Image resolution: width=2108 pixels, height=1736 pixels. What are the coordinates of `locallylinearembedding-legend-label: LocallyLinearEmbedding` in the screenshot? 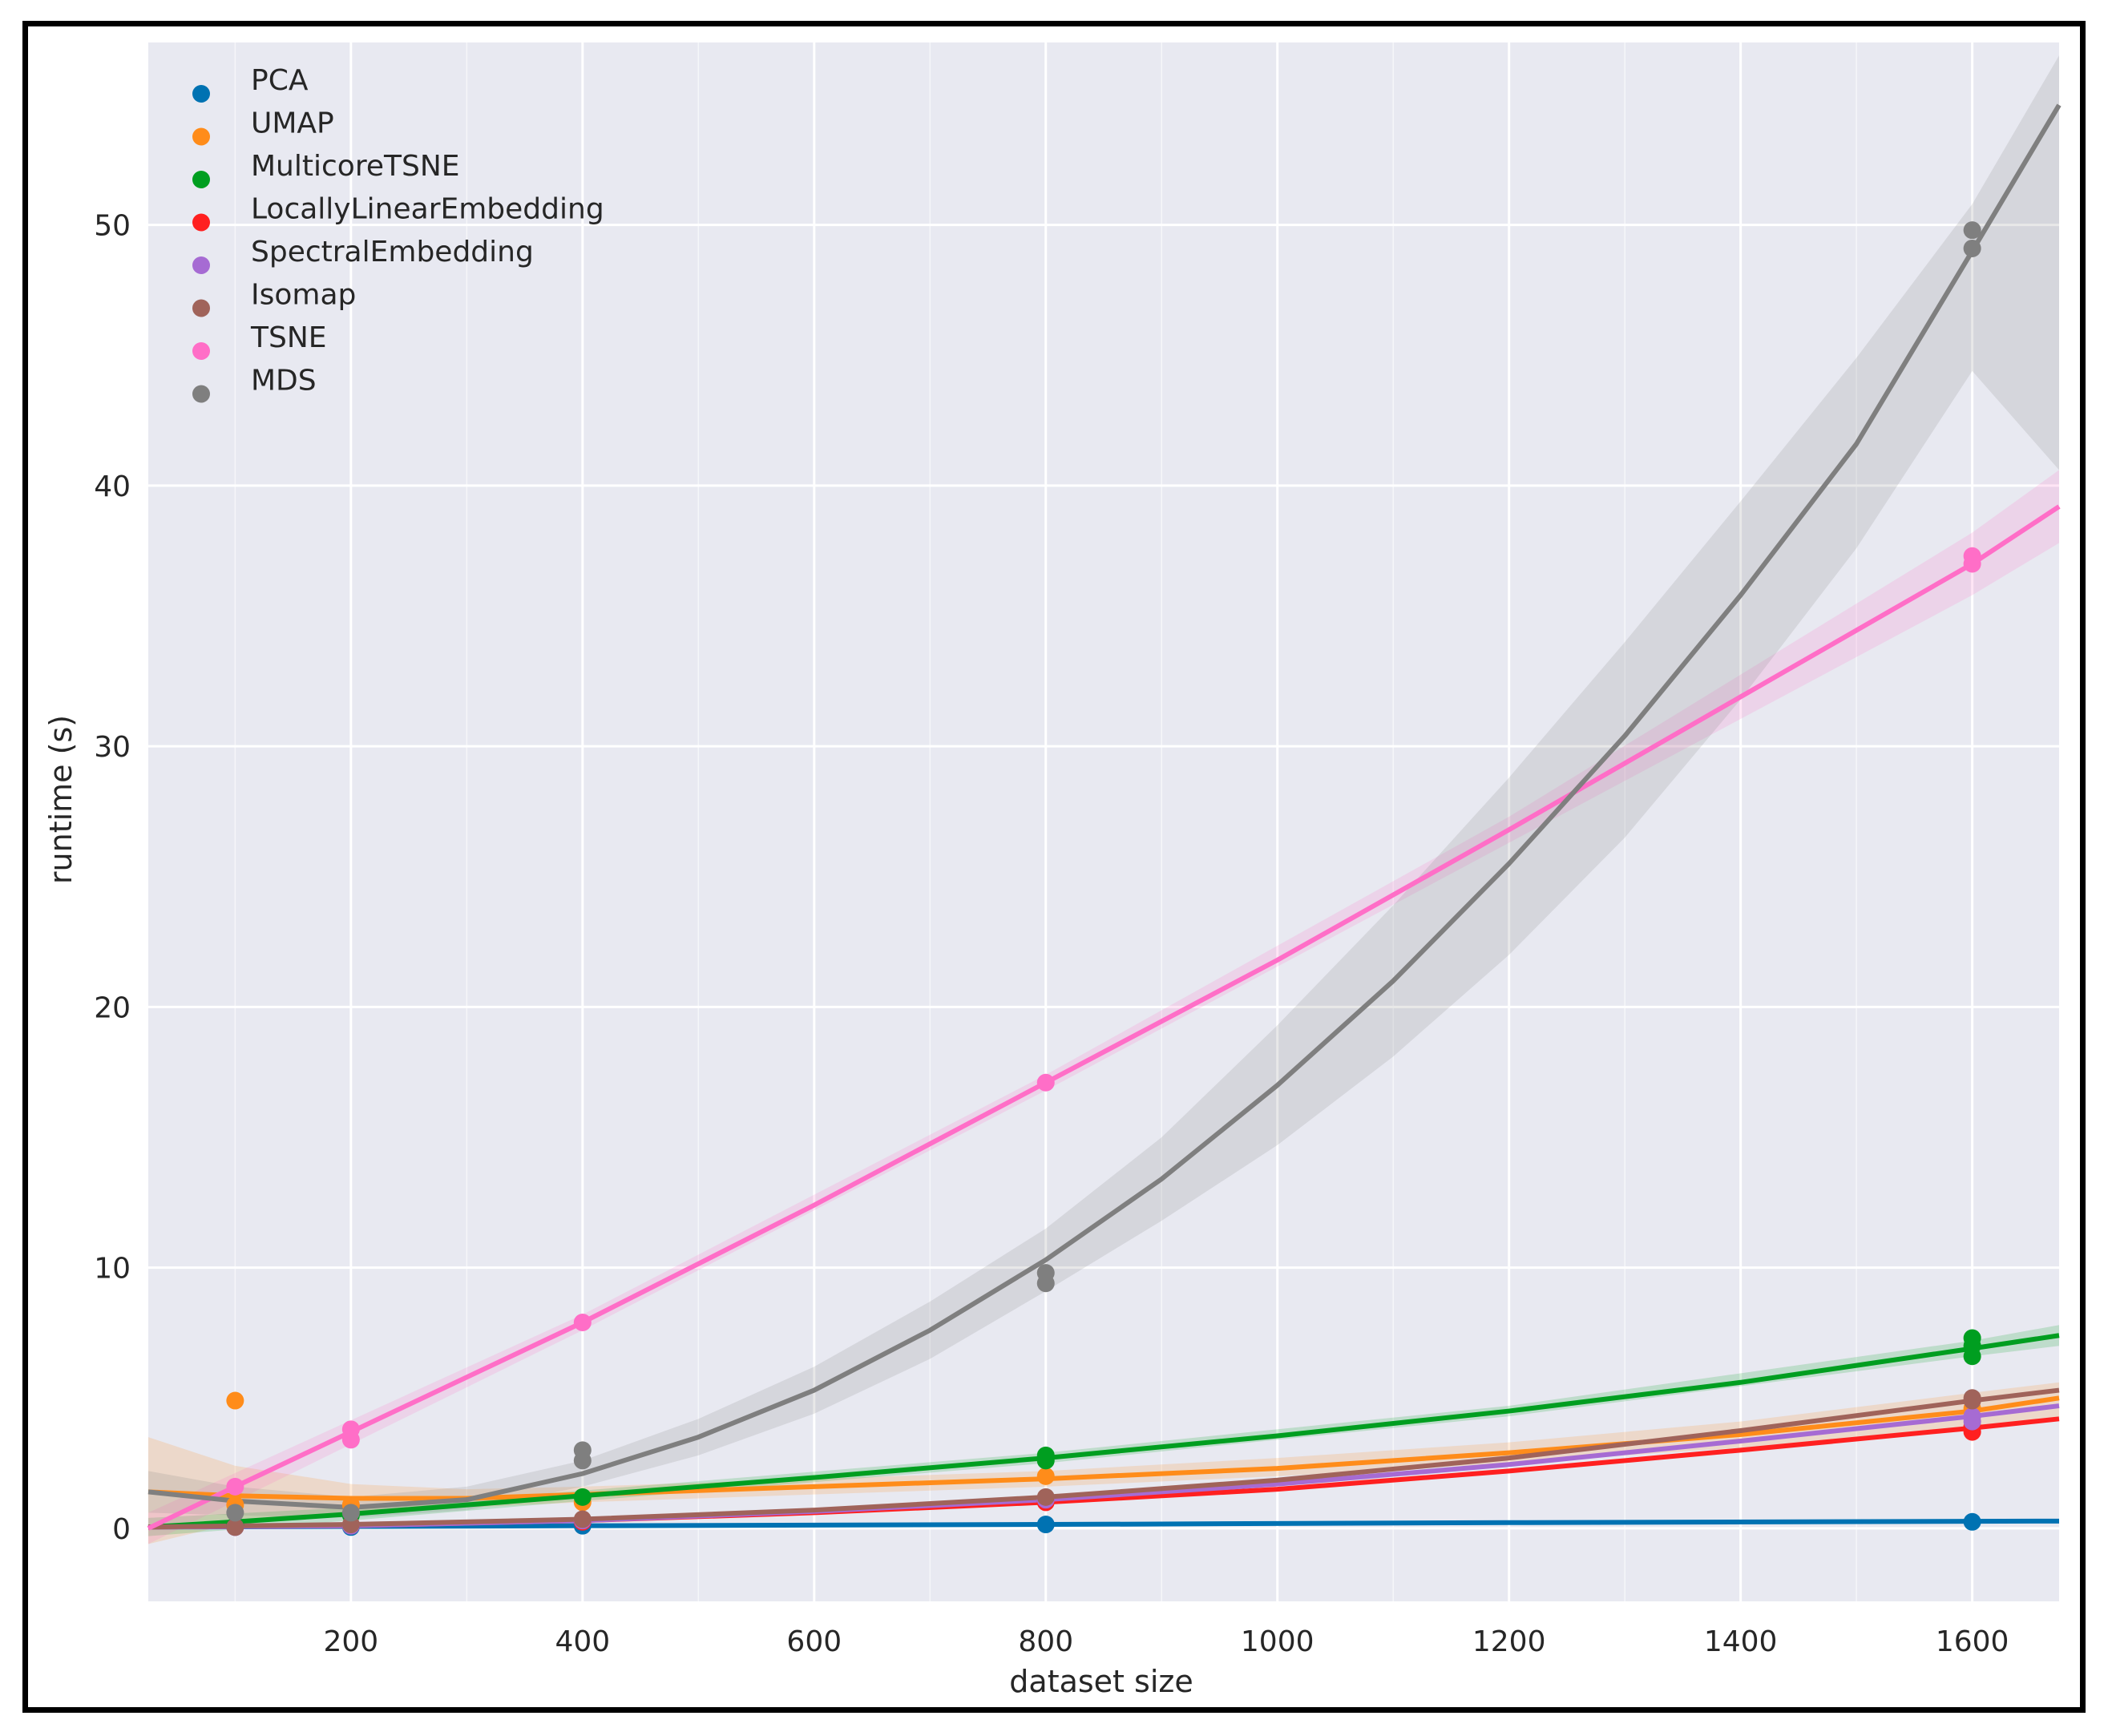 It's located at (428, 209).